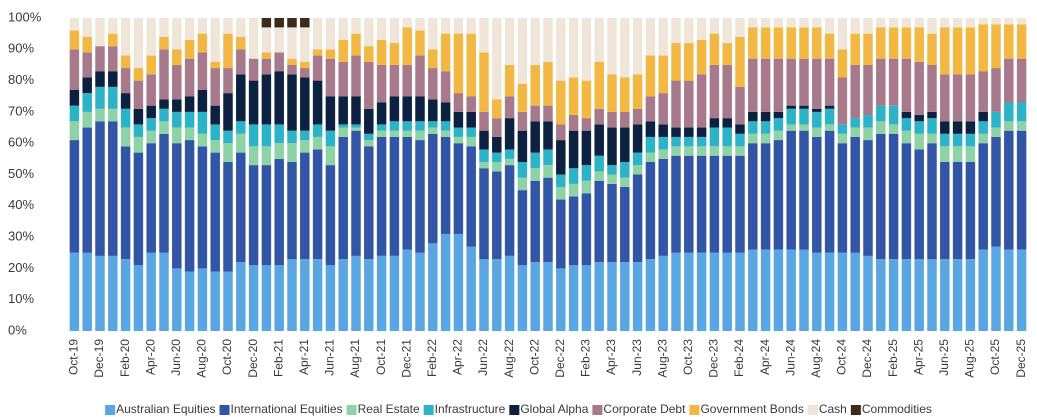 This screenshot has height=417, width=1037. I want to click on legend-label: Real Estate, so click(389, 409).